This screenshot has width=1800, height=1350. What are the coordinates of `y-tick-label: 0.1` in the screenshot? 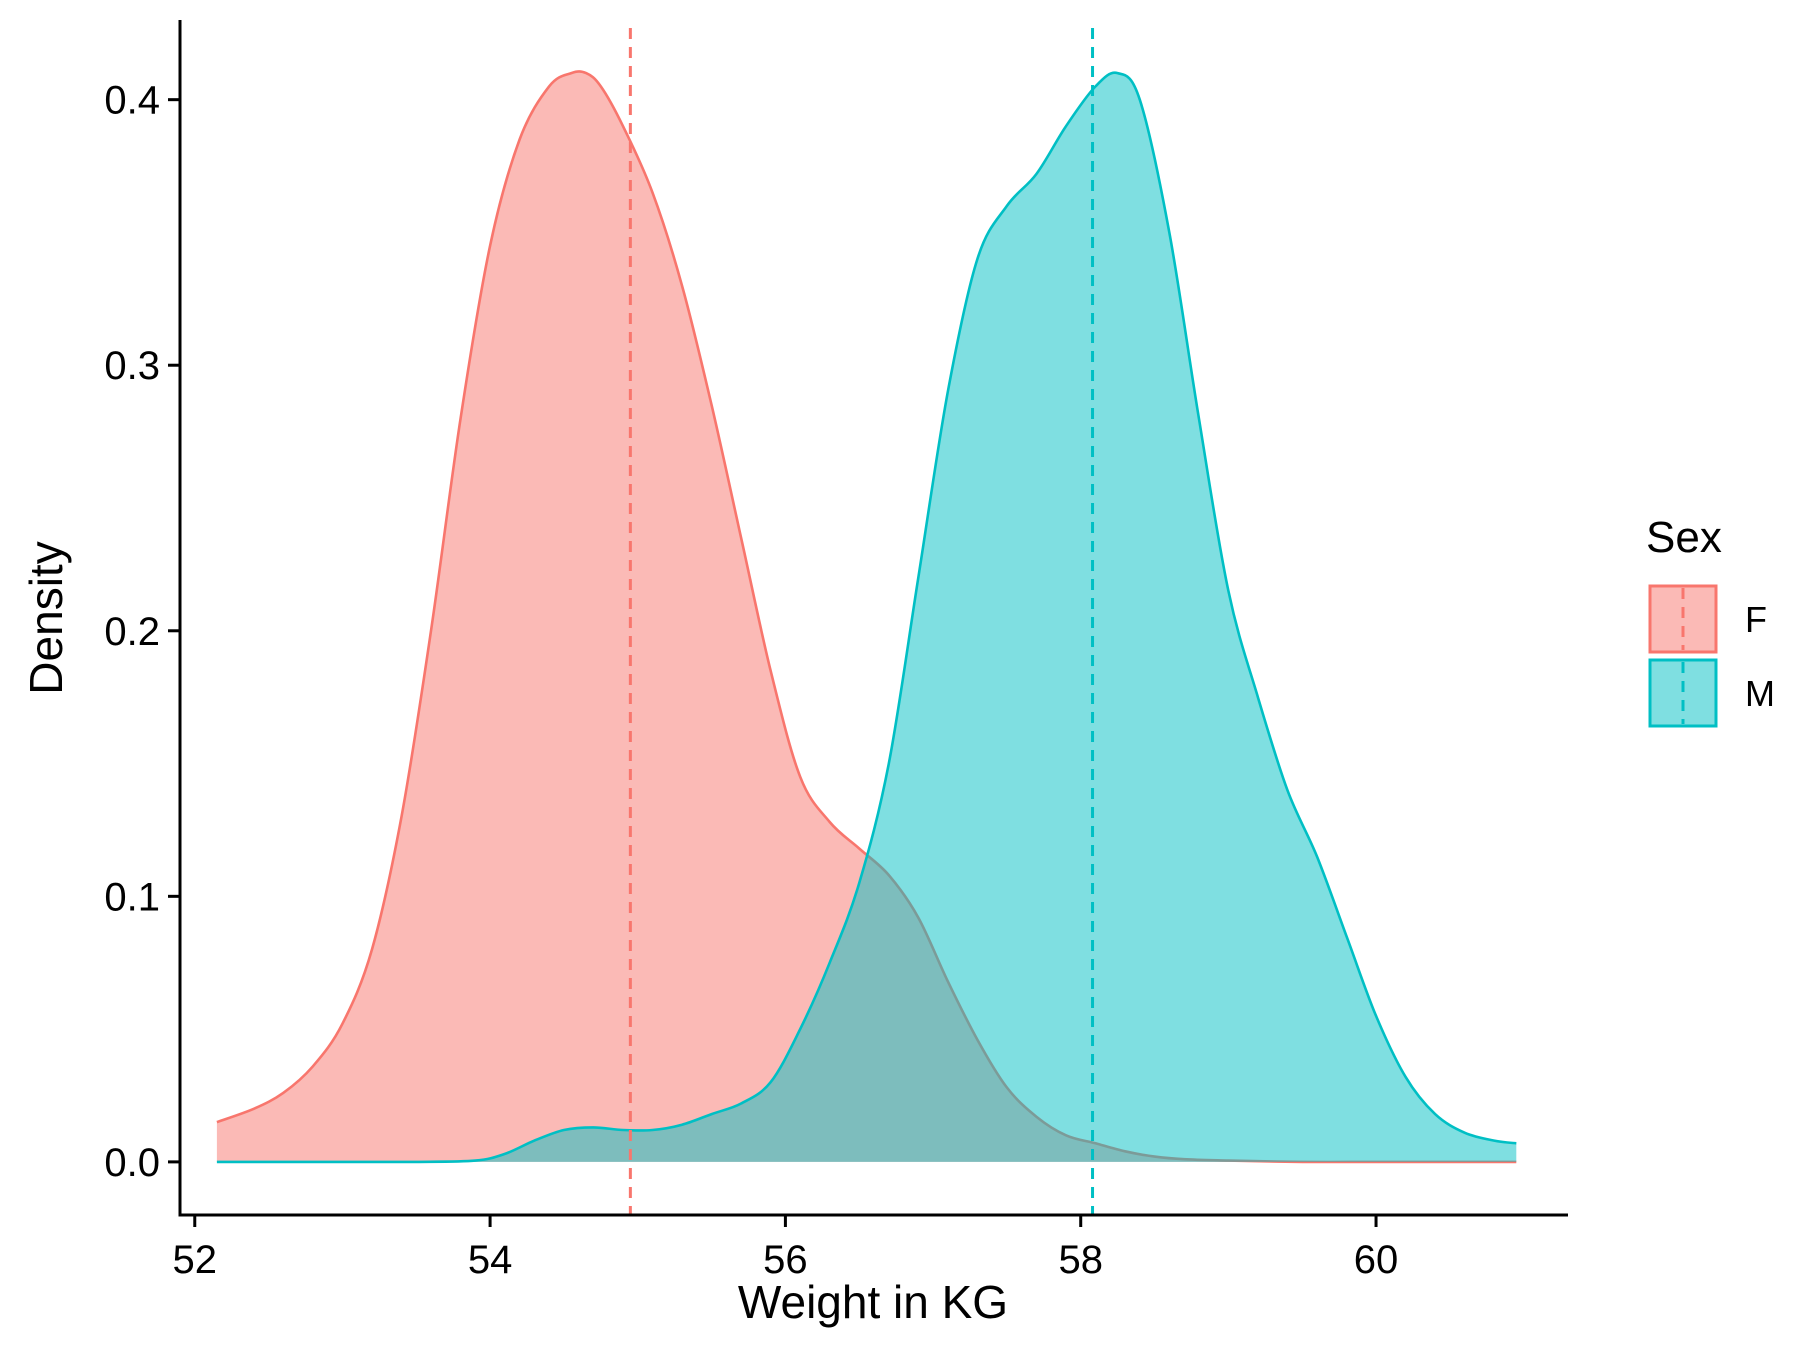 It's located at (132, 897).